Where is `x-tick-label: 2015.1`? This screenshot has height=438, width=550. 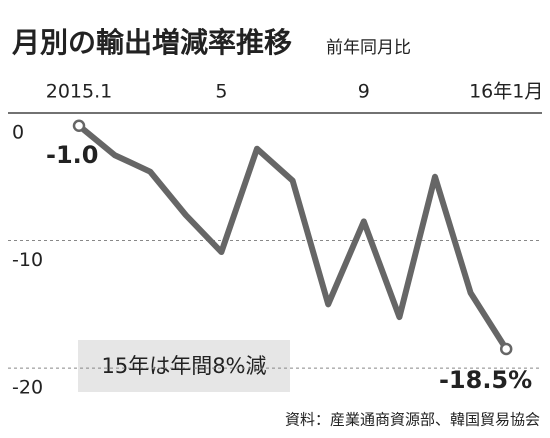 x-tick-label: 2015.1 is located at coordinates (79, 92).